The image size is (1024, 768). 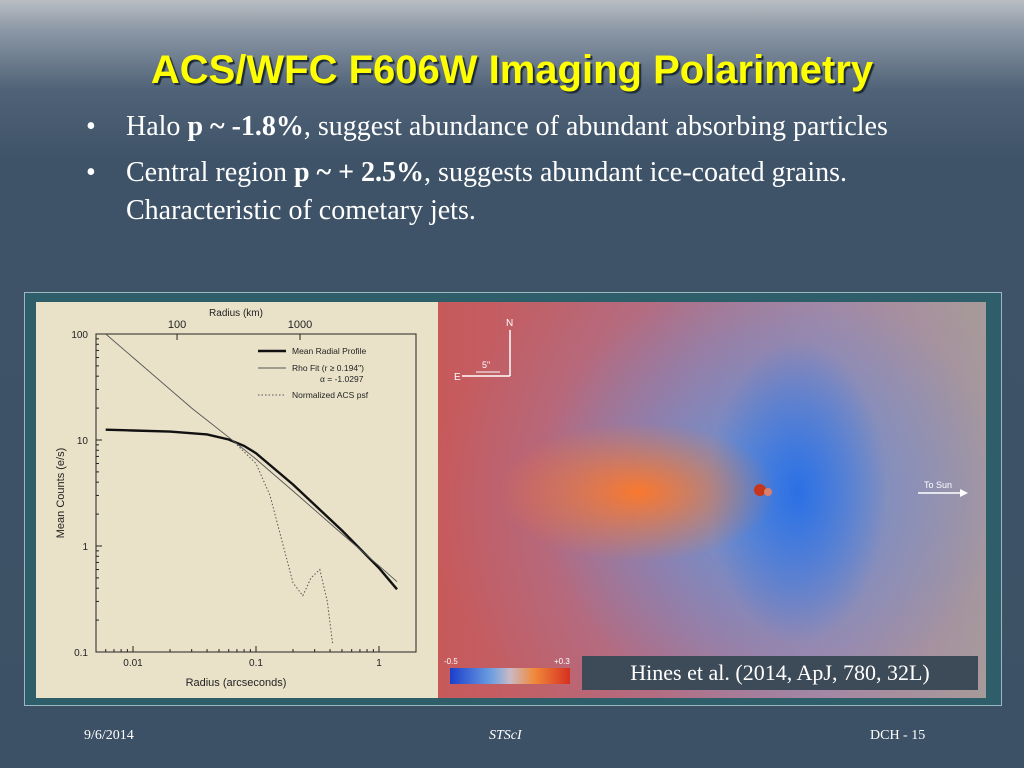 What do you see at coordinates (83, 441) in the screenshot?
I see `y-tick-label: 10` at bounding box center [83, 441].